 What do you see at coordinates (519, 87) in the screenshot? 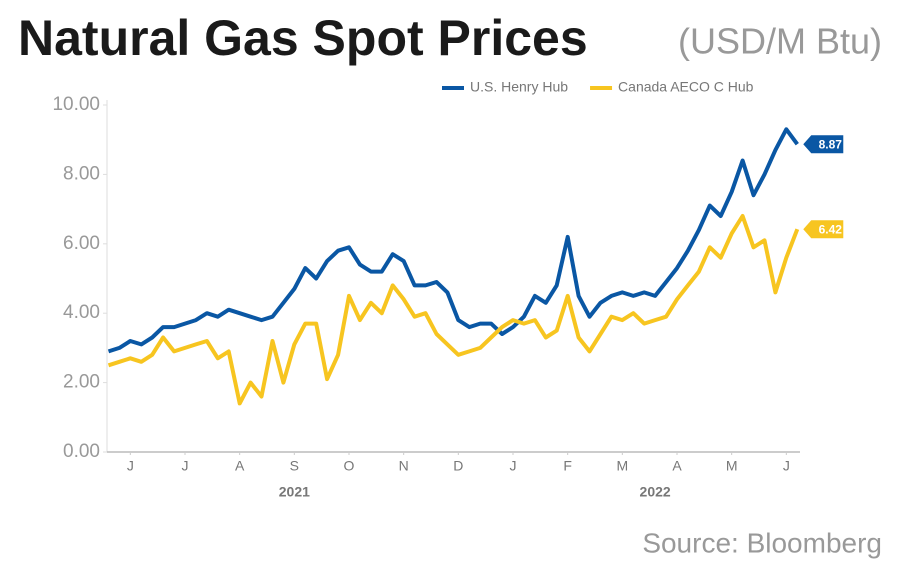
I see `legend-label: U.S. Henry Hub` at bounding box center [519, 87].